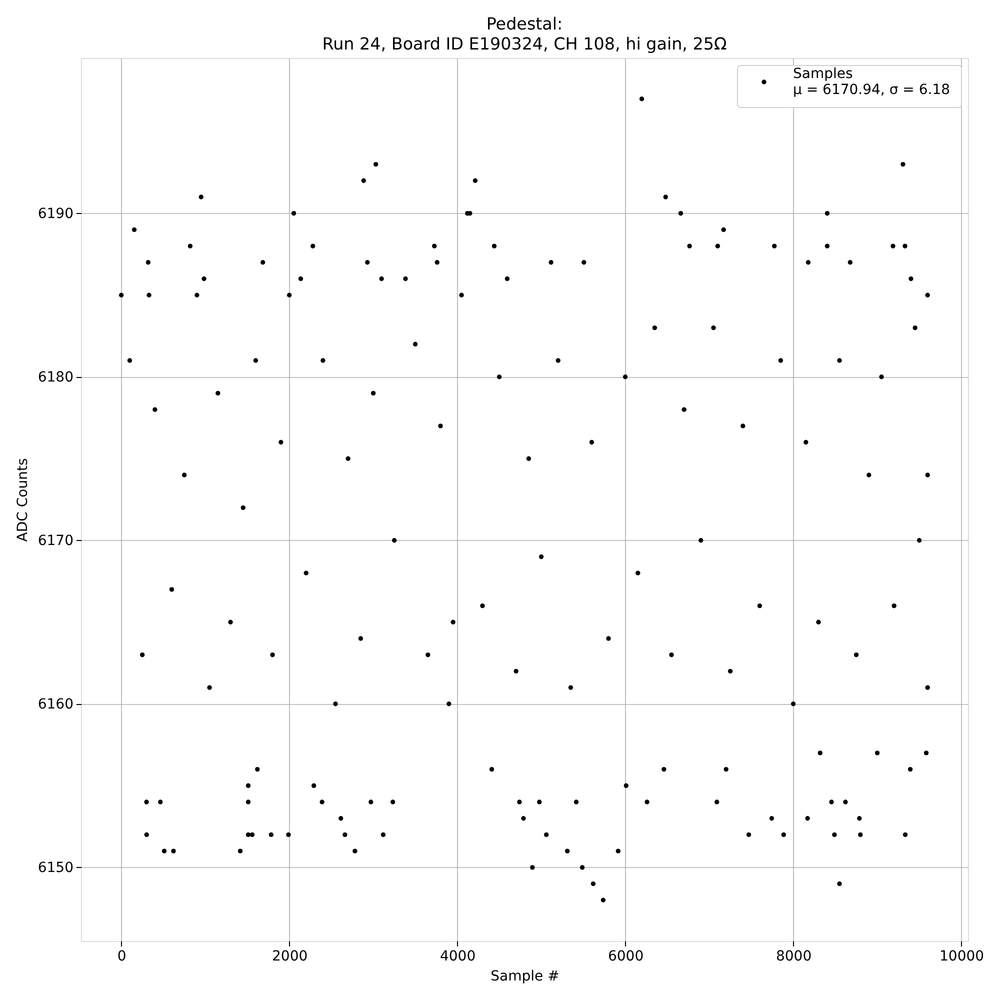 This screenshot has height=1000, width=1000. What do you see at coordinates (121, 956) in the screenshot?
I see `x-tick-label: 0` at bounding box center [121, 956].